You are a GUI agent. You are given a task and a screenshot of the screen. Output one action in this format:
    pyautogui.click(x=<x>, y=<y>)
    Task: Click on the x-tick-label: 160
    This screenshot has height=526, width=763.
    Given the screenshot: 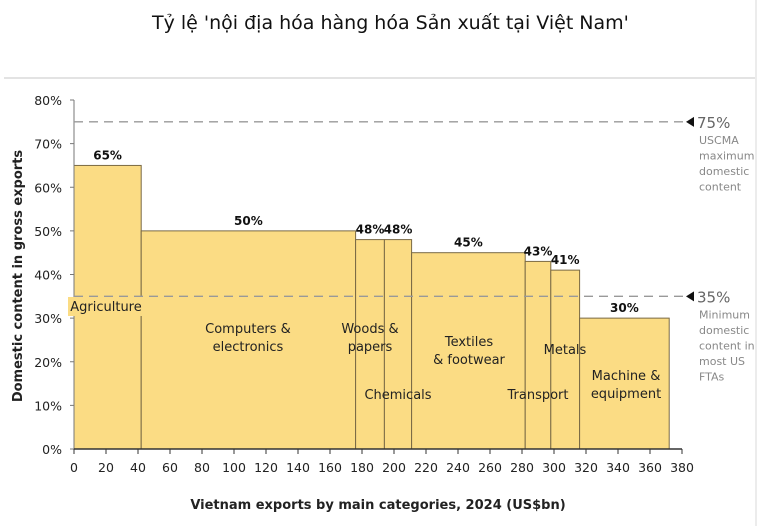 What is the action you would take?
    pyautogui.click(x=330, y=467)
    